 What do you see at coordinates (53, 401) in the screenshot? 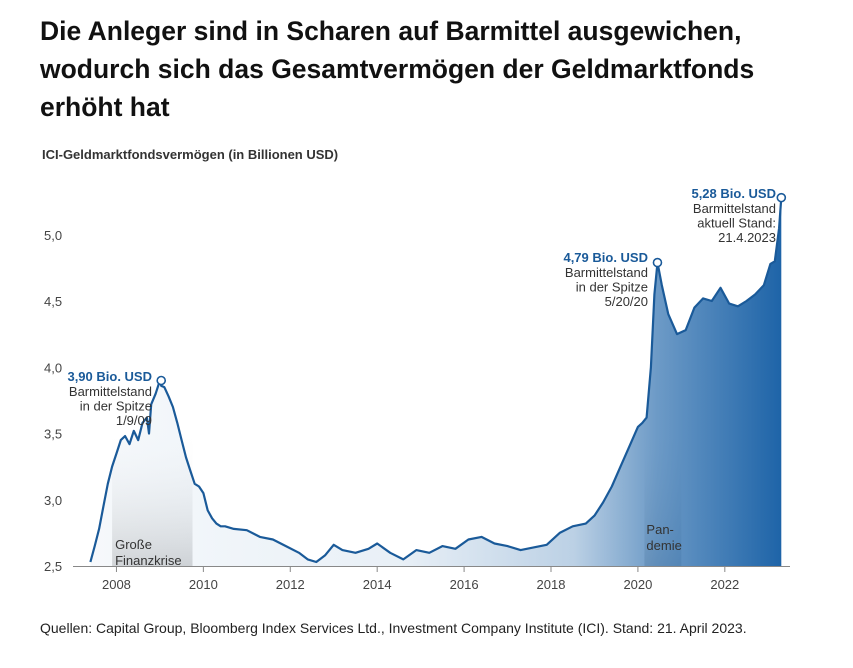
I see `y-axis-ticks: 2,5 3,0 3,5 4,0 4,5 5,0` at bounding box center [53, 401].